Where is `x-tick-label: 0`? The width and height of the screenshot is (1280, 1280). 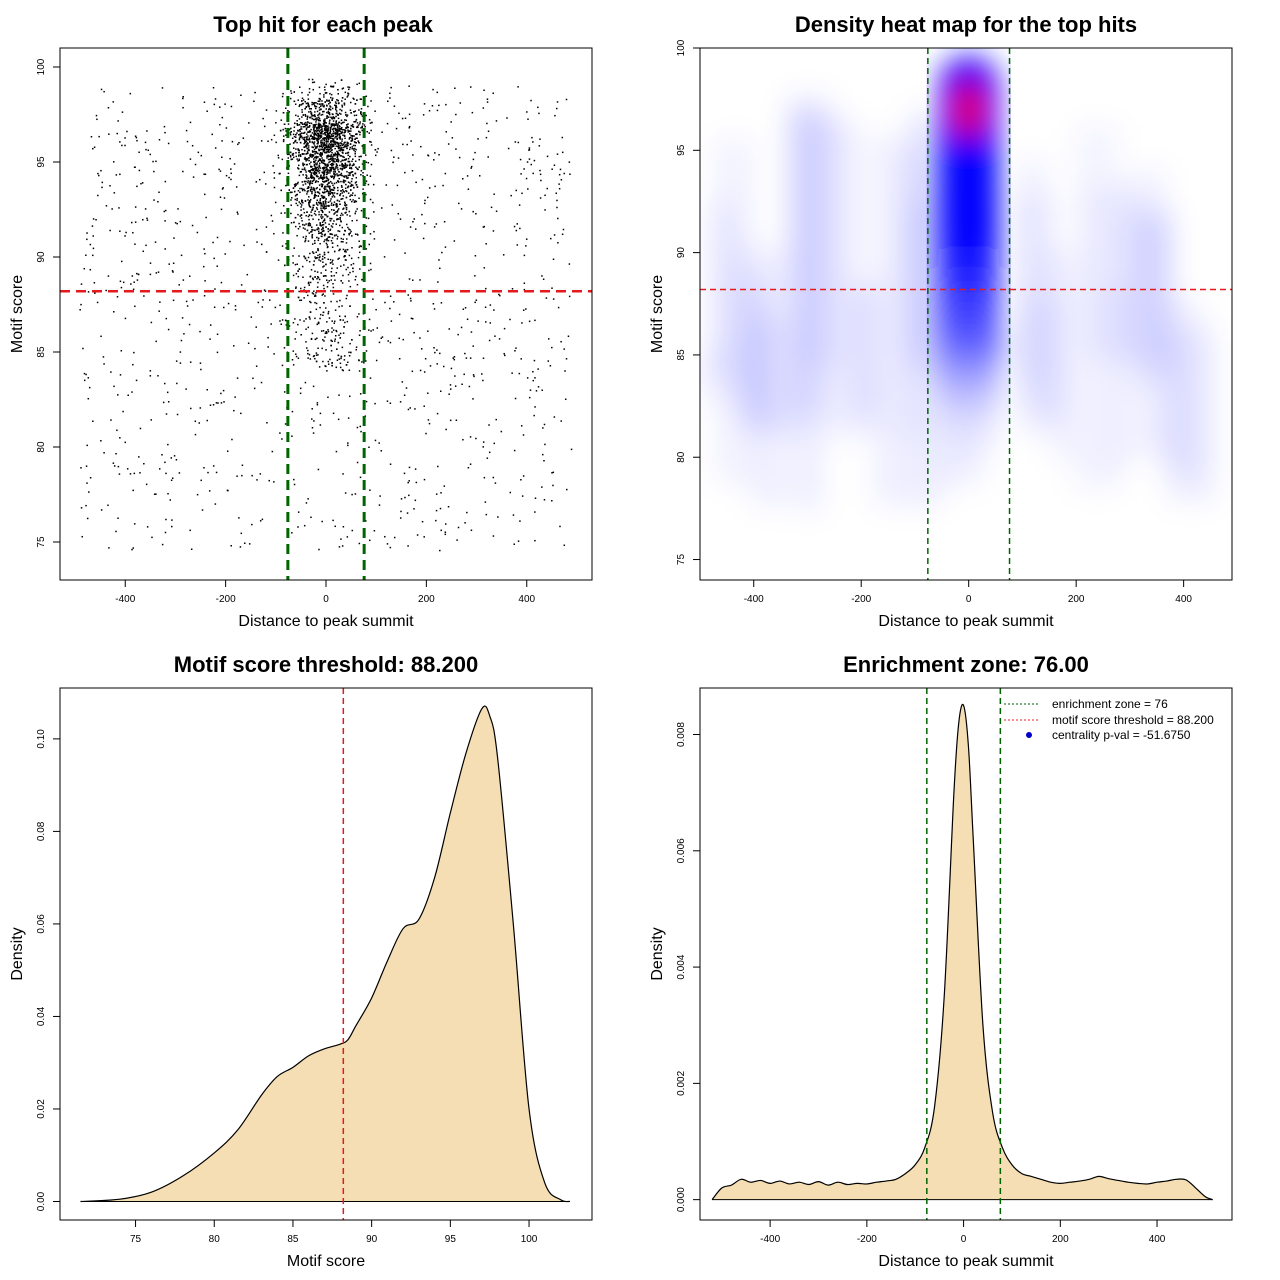 x-tick-label: 0 is located at coordinates (326, 599).